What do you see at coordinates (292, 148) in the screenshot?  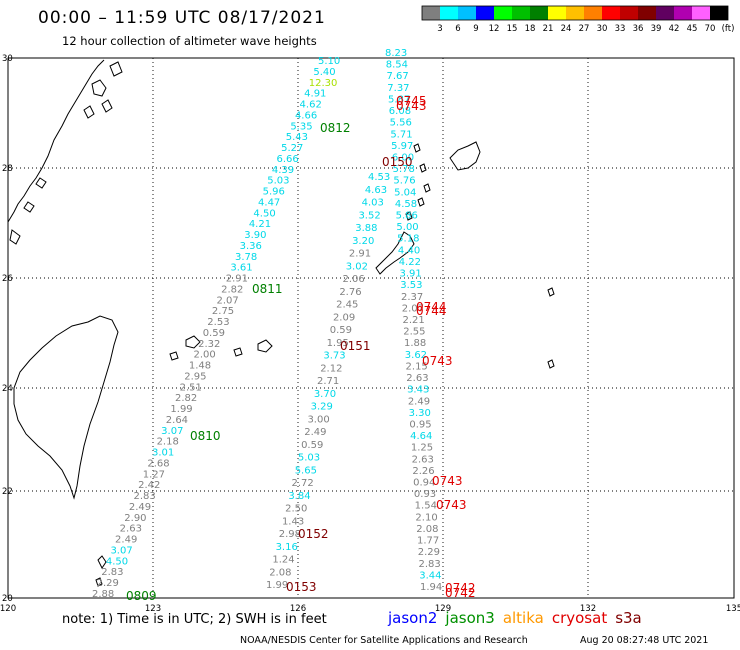 I see `wave-height-value: 5.27` at bounding box center [292, 148].